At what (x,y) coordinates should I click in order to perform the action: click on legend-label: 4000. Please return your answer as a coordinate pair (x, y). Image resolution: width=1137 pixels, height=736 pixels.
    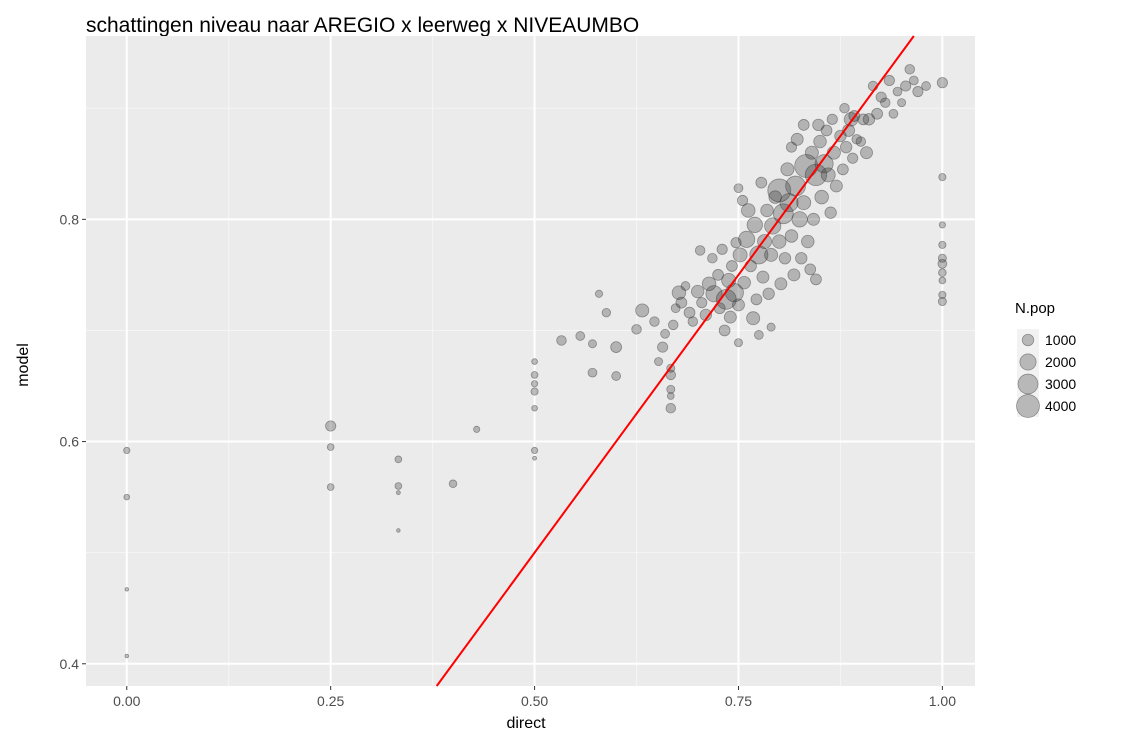
    Looking at the image, I should click on (1060, 406).